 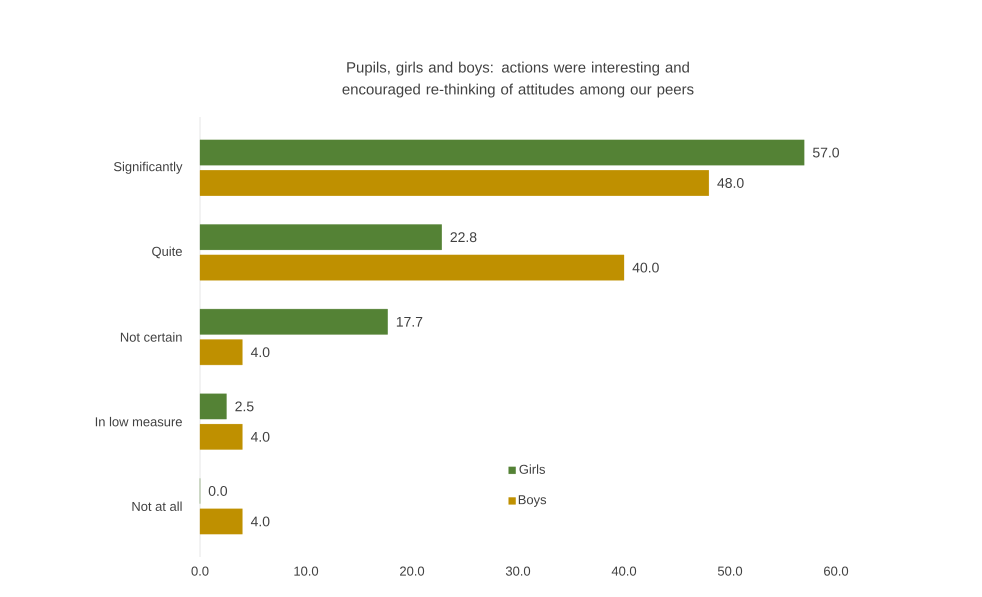 What do you see at coordinates (306, 571) in the screenshot?
I see `x-tick-label: 10.0` at bounding box center [306, 571].